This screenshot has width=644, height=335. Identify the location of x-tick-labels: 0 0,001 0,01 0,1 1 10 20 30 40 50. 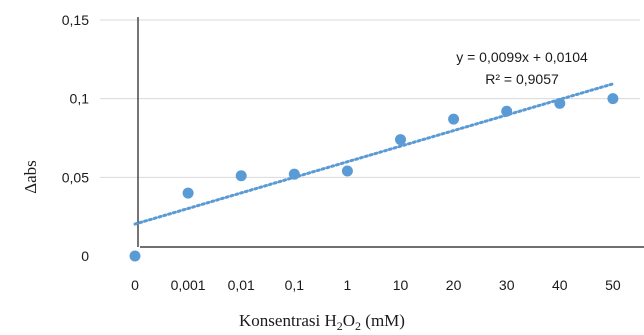
(376, 285).